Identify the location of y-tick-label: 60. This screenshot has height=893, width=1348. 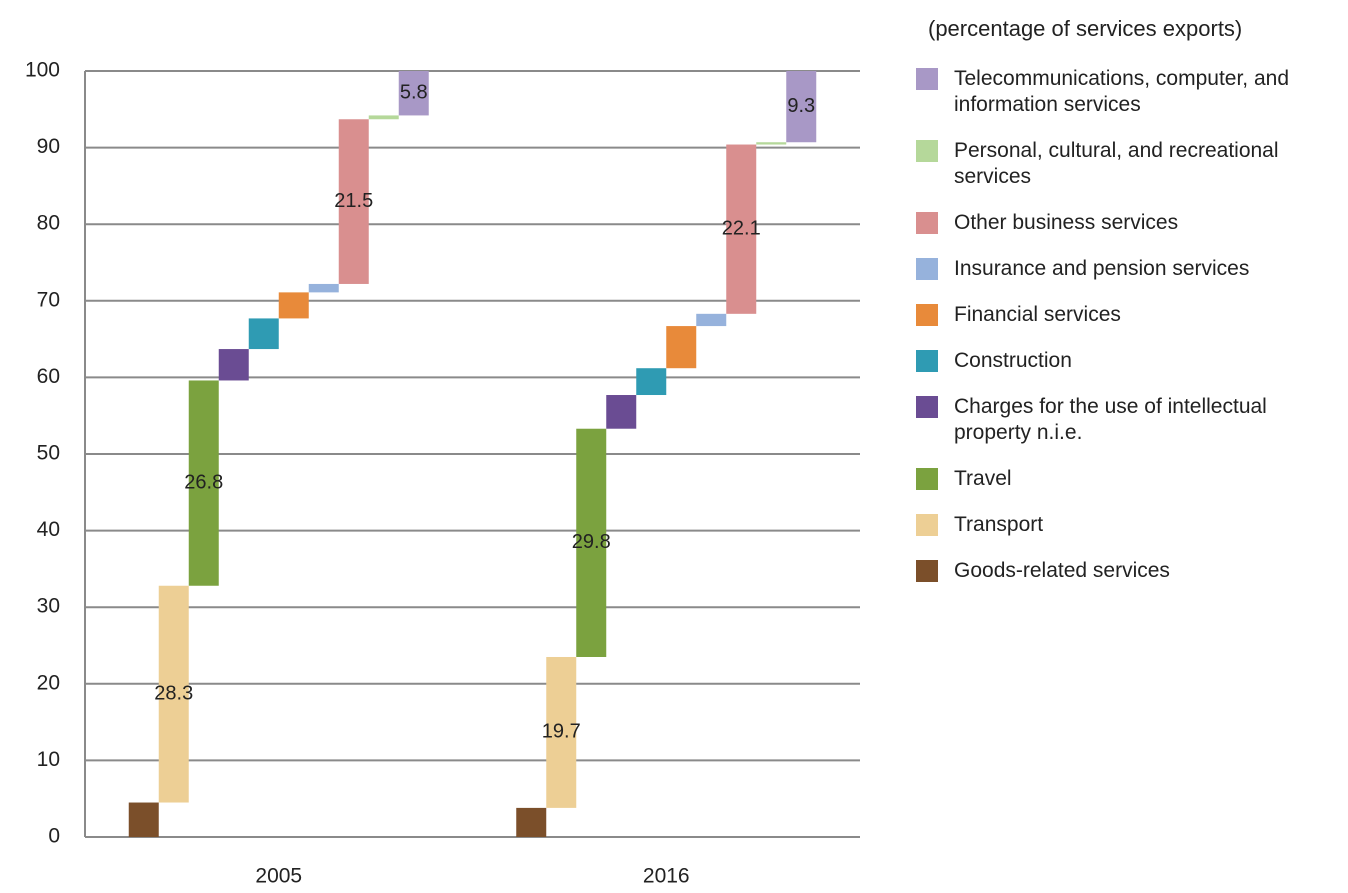
(48, 376).